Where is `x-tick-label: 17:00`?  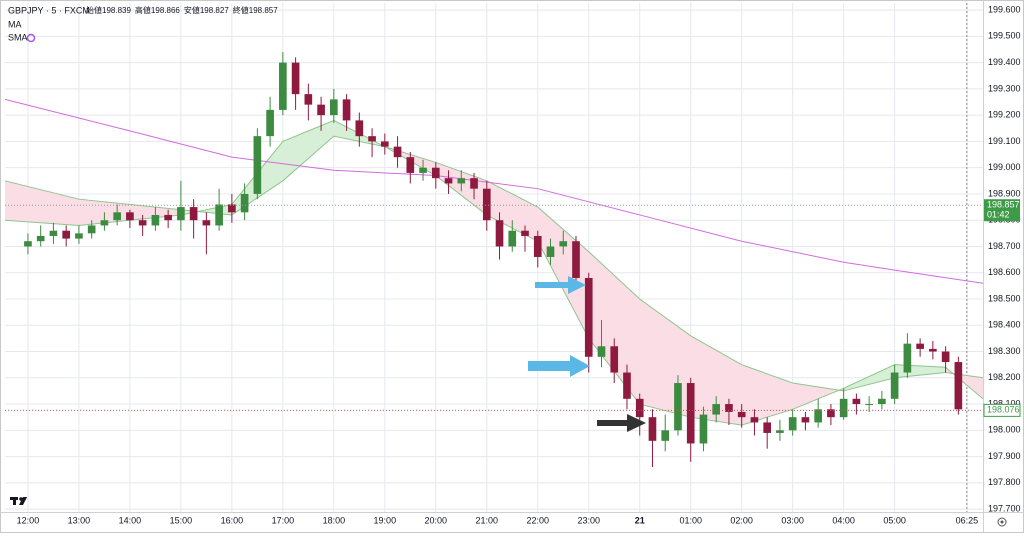 x-tick-label: 17:00 is located at coordinates (283, 520).